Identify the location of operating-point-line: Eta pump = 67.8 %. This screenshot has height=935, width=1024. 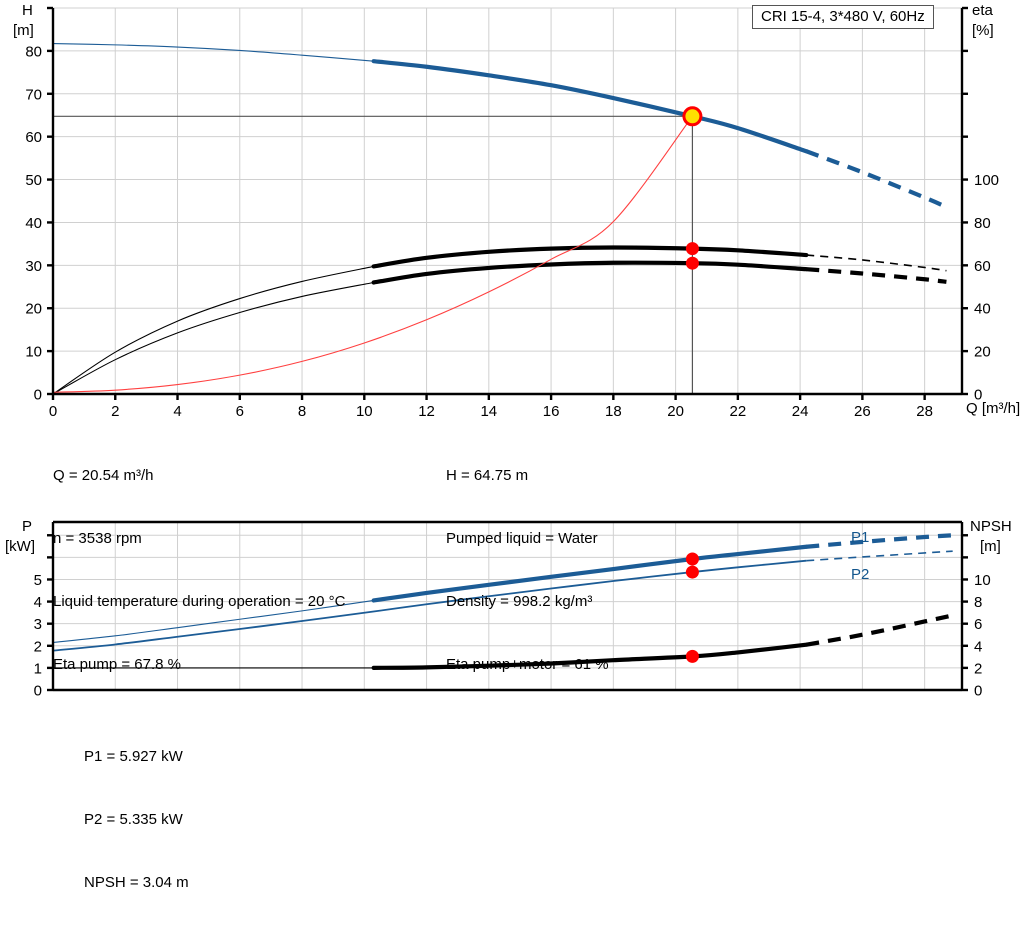
(117, 664).